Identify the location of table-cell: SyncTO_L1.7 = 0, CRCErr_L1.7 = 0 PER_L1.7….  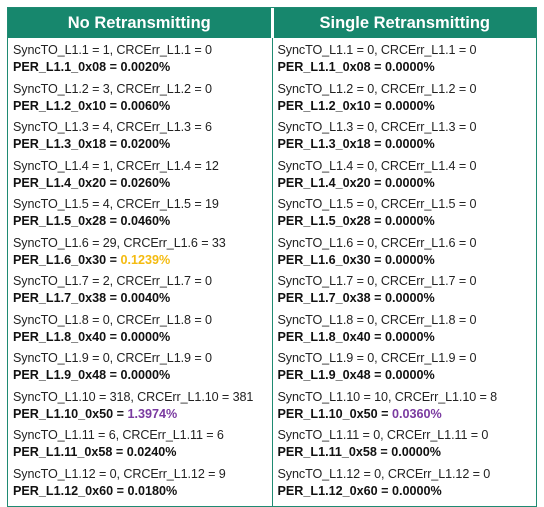
(405, 292).